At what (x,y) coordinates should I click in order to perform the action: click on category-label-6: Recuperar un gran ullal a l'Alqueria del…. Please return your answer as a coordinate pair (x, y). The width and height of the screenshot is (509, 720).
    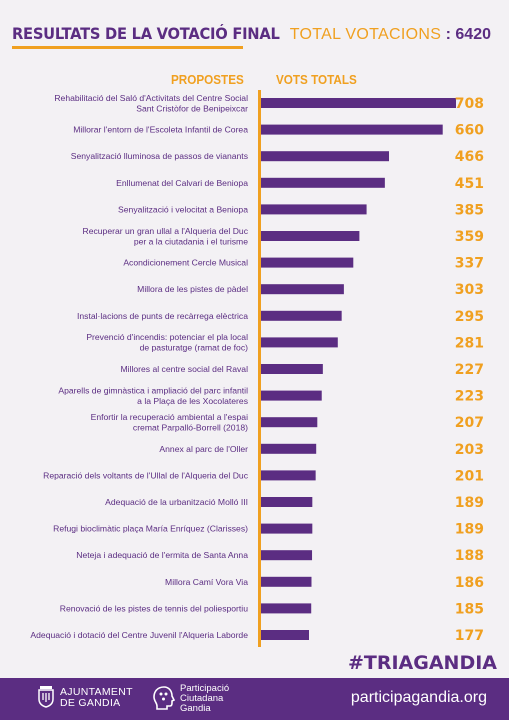
    Looking at the image, I should click on (166, 236).